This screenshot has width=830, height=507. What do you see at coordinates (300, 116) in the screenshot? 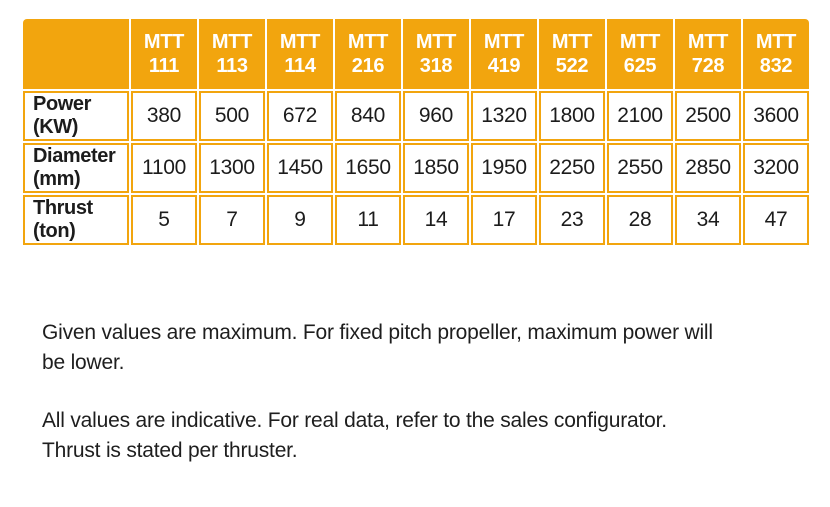
I see `value-cell-power-114: 672` at bounding box center [300, 116].